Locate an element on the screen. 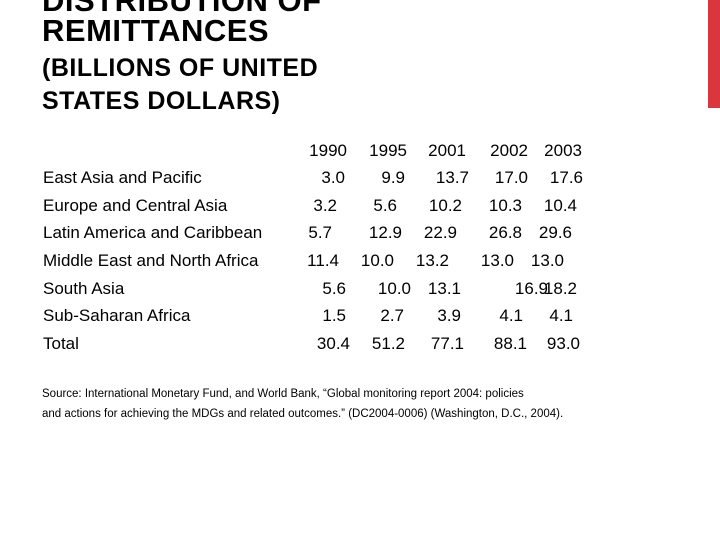 The height and width of the screenshot is (540, 720). table-cell: 2.7 is located at coordinates (392, 315).